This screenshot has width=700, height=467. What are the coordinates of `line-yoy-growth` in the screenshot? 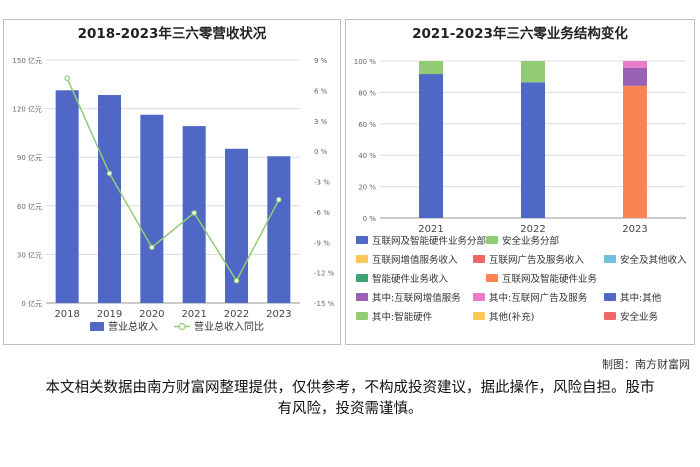 It's located at (173, 180).